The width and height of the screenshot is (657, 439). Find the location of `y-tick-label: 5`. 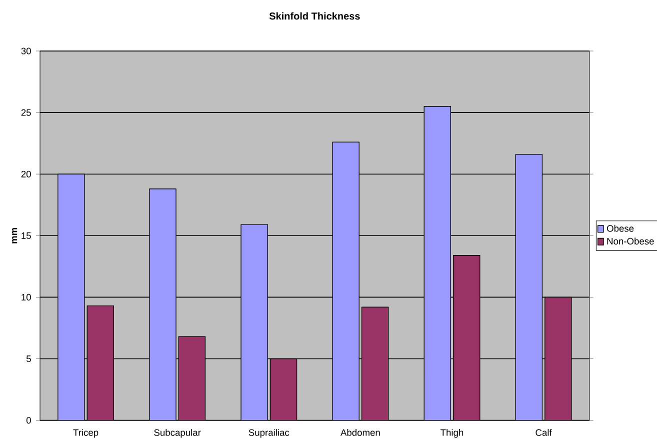

y-tick-label: 5 is located at coordinates (28, 359).